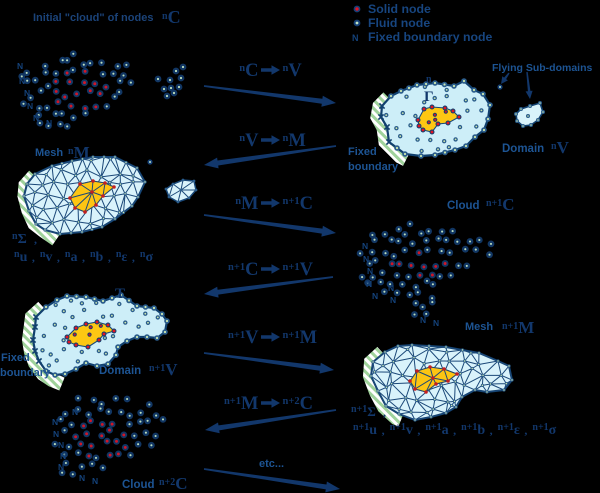 The width and height of the screenshot is (600, 493). I want to click on svg-text: Solid node, so click(399, 9).